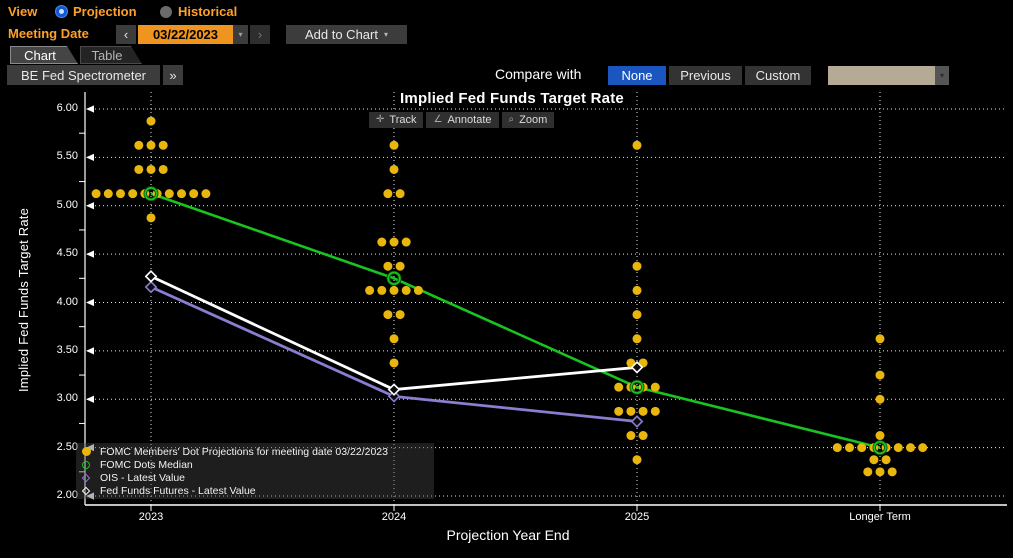 The width and height of the screenshot is (1013, 558). I want to click on y-axis-title: Implied Fed Funds Target Rate, so click(23, 300).